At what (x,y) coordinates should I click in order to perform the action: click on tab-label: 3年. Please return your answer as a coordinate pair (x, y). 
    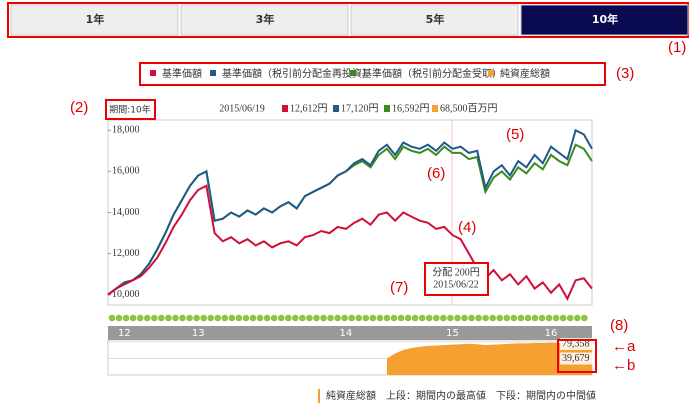
    Looking at the image, I should click on (265, 19).